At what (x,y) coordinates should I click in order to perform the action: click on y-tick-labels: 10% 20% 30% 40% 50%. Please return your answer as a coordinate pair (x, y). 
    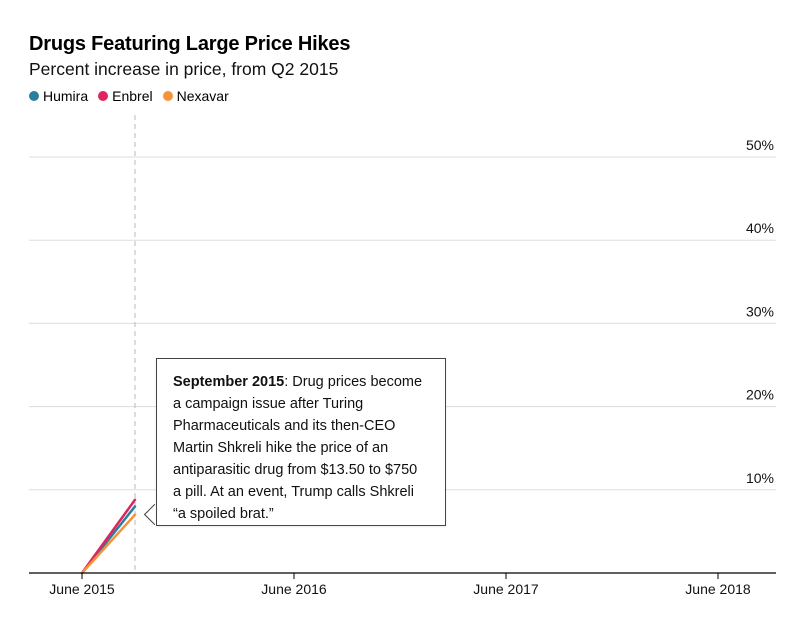
    Looking at the image, I should click on (760, 311).